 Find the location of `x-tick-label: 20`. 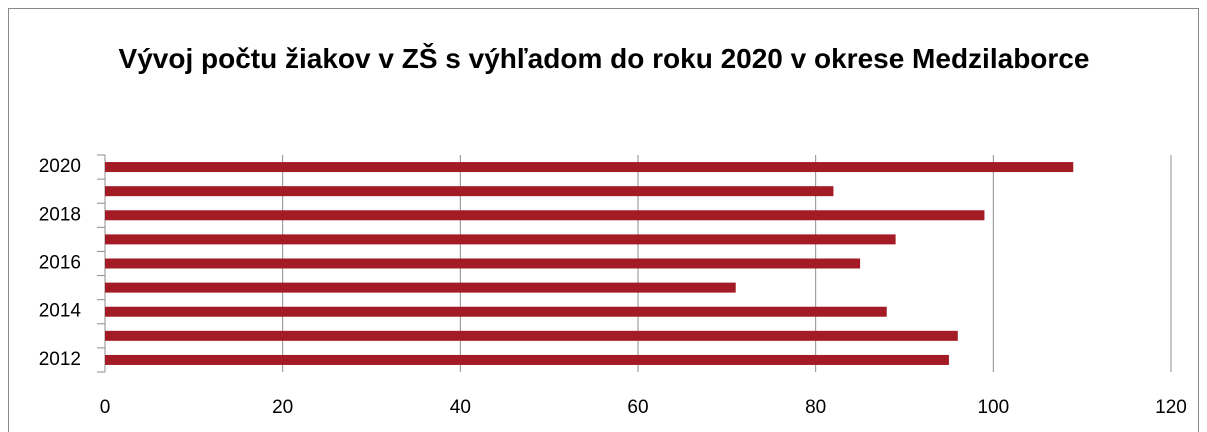

x-tick-label: 20 is located at coordinates (282, 407).